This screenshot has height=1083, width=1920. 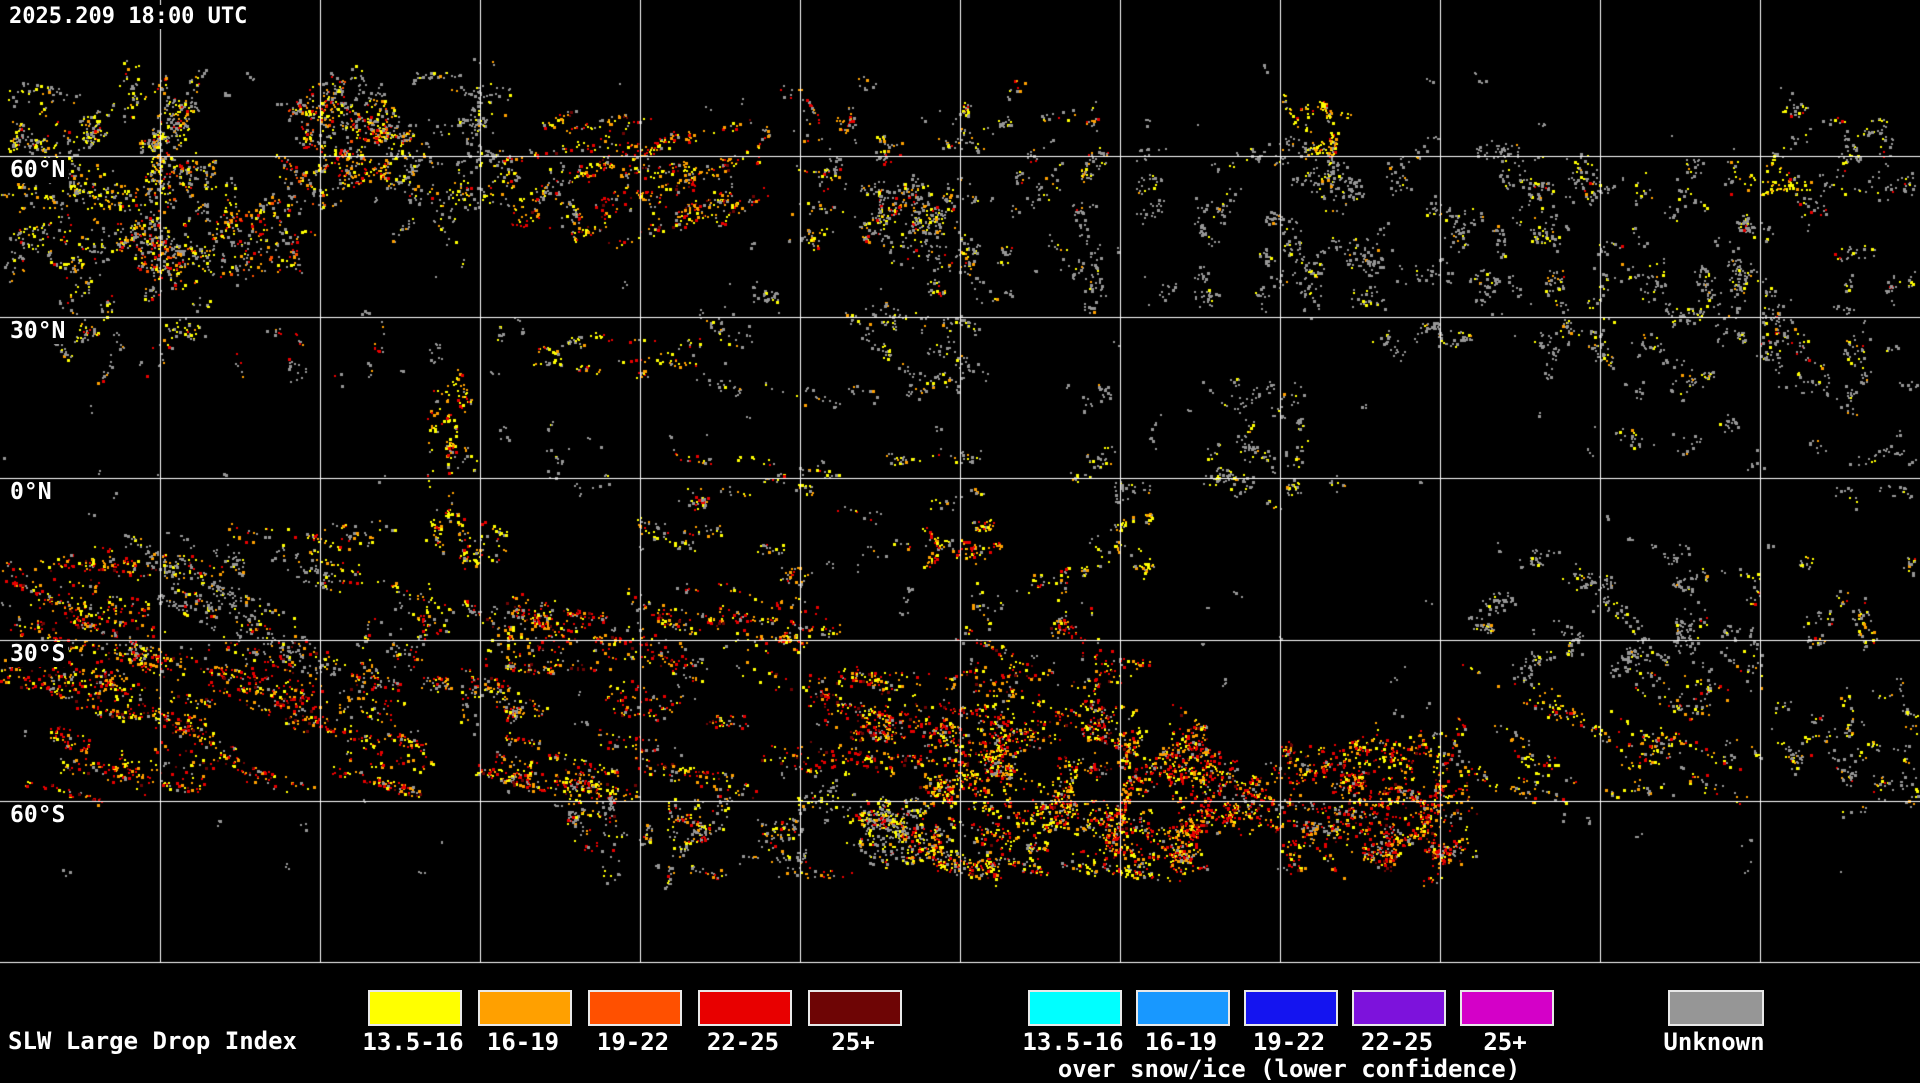 What do you see at coordinates (31, 492) in the screenshot?
I see `lat-label-0n: 0°N` at bounding box center [31, 492].